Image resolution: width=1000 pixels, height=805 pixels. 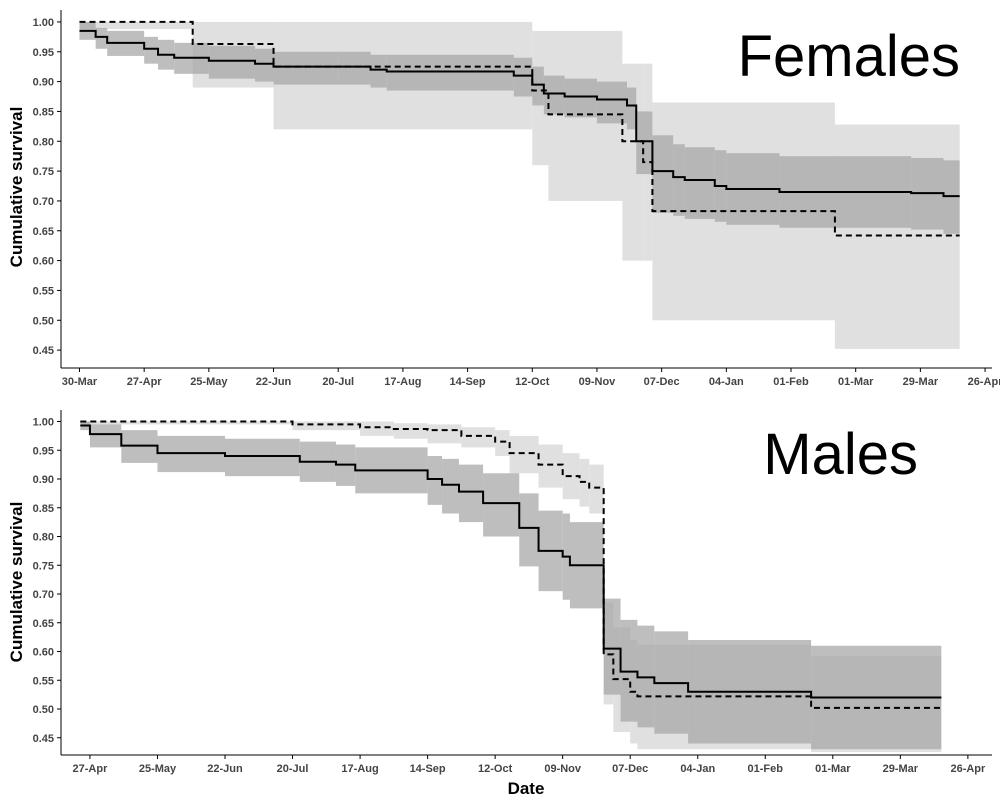 What do you see at coordinates (80, 382) in the screenshot?
I see `females-x-tick-label: 30-Mar` at bounding box center [80, 382].